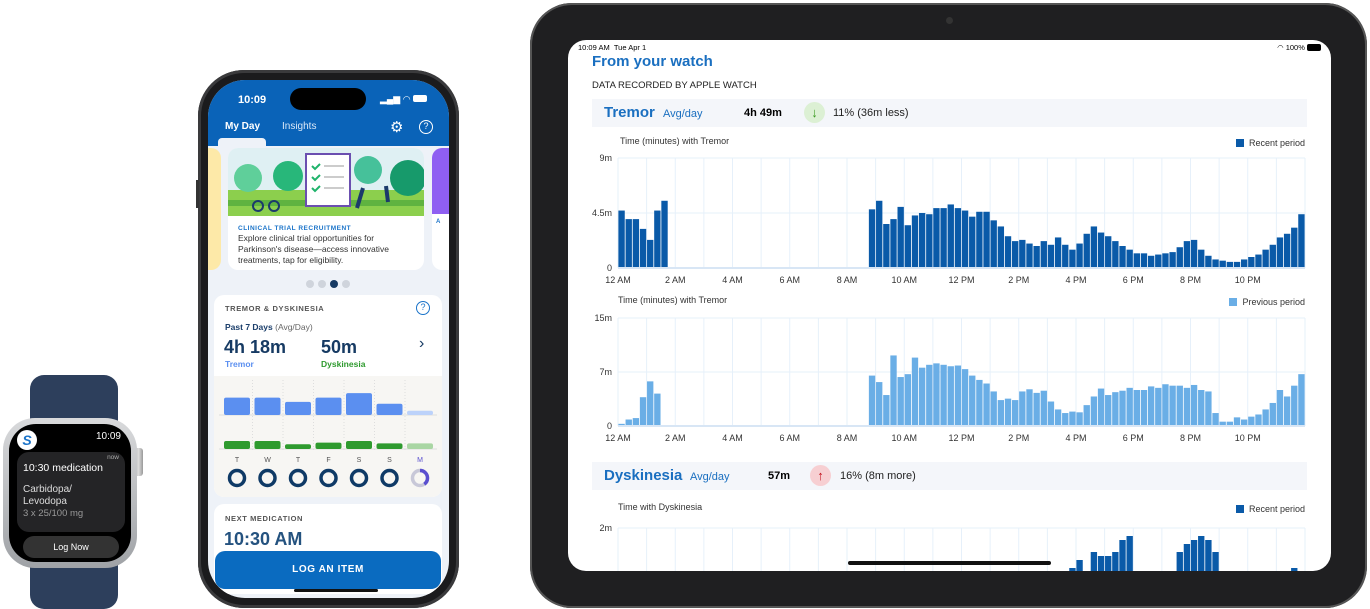 The image size is (1370, 609). Describe the element at coordinates (249, 327) in the screenshot. I see `period: Past 7 Days` at that location.